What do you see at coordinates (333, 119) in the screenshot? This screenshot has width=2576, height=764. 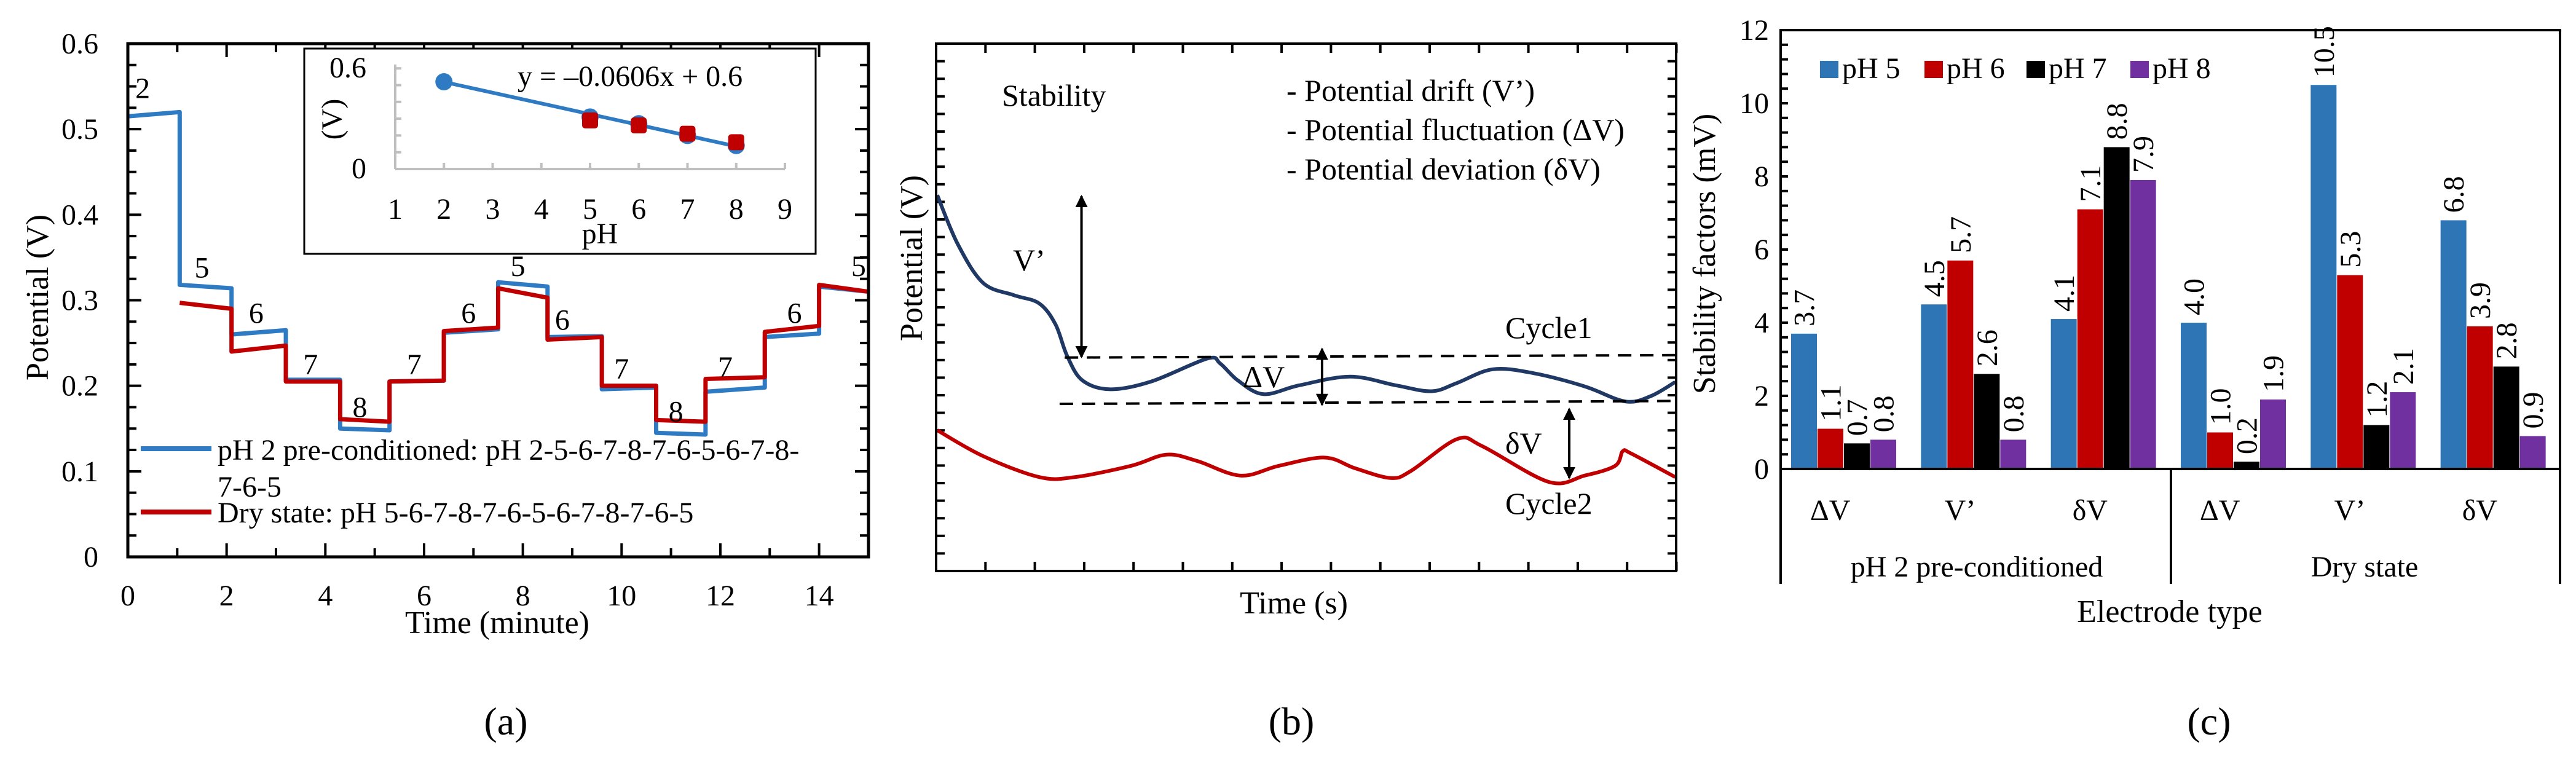 I see `inset-ylabel: (V)` at bounding box center [333, 119].